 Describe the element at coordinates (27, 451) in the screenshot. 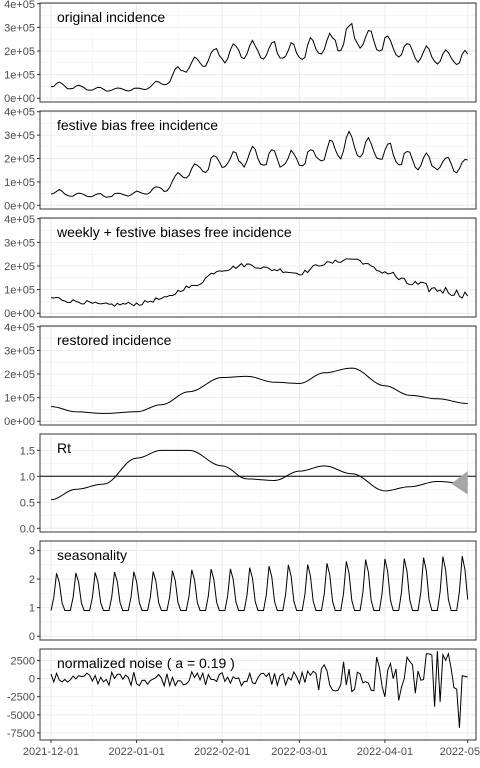

I see `y-tick-label: 1.5` at that location.